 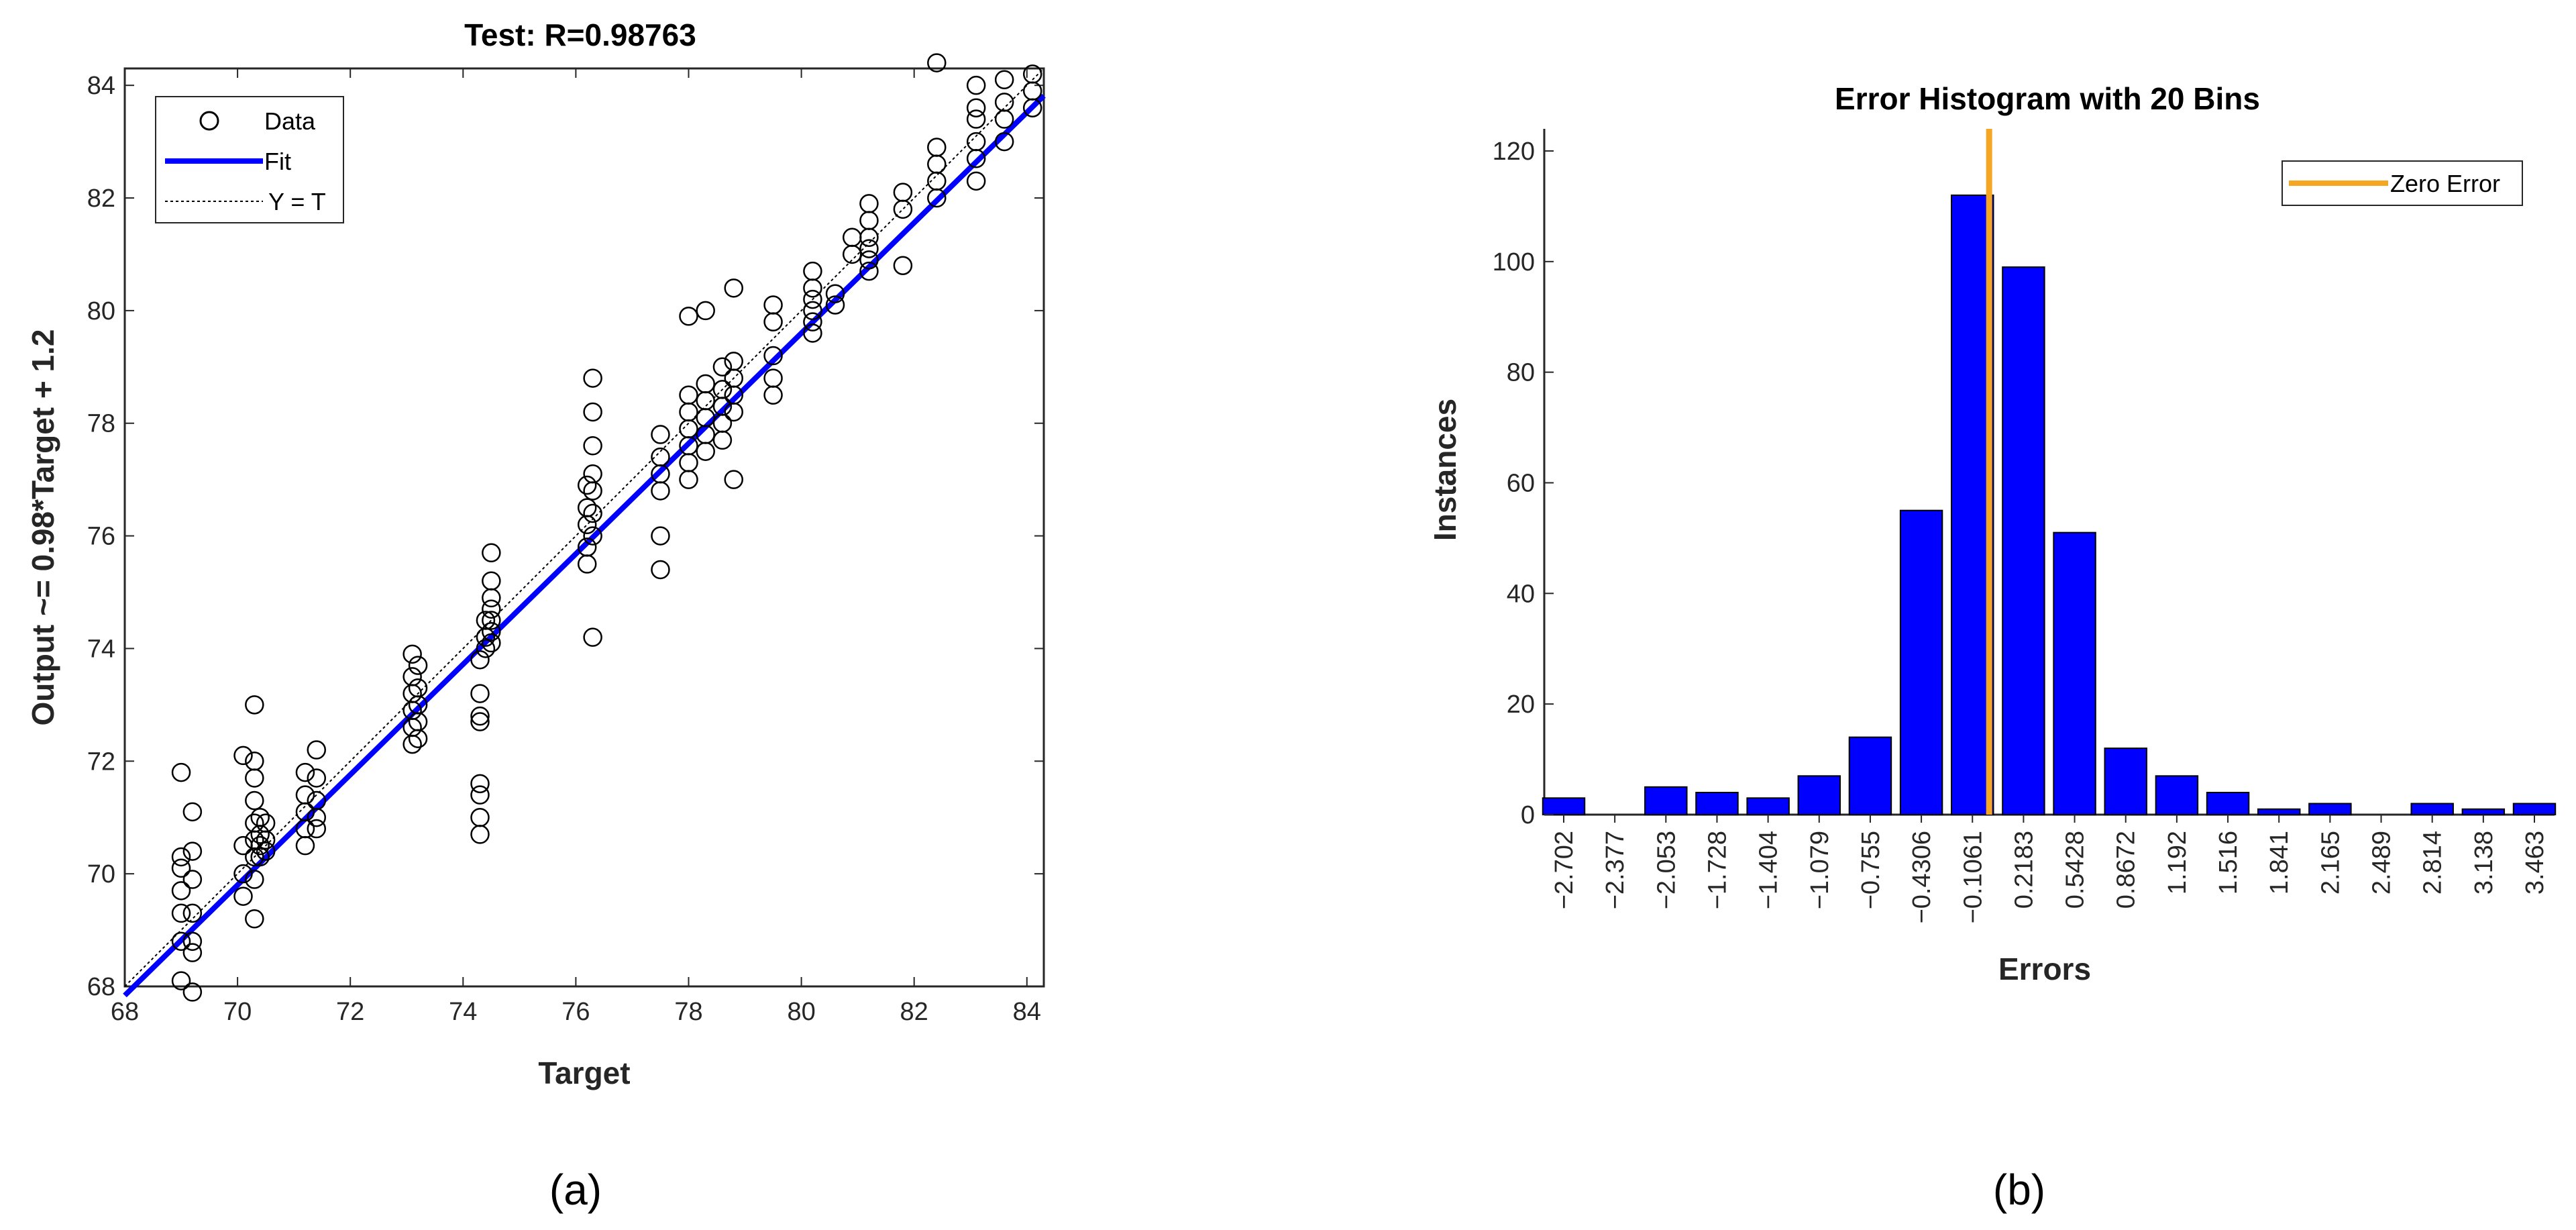 I want to click on histogram-legend: Zero Error, so click(x=2402, y=183).